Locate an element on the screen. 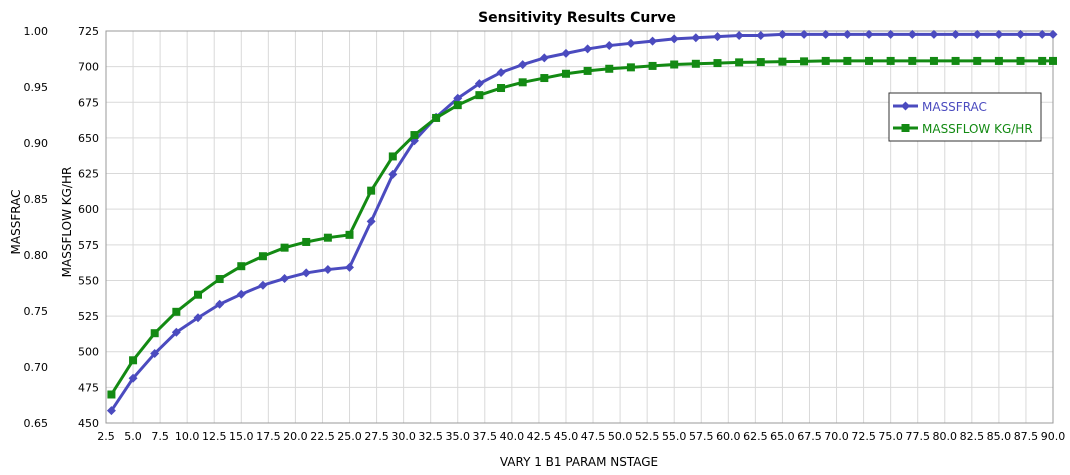 The width and height of the screenshot is (1070, 475). legend-box is located at coordinates (965, 117).